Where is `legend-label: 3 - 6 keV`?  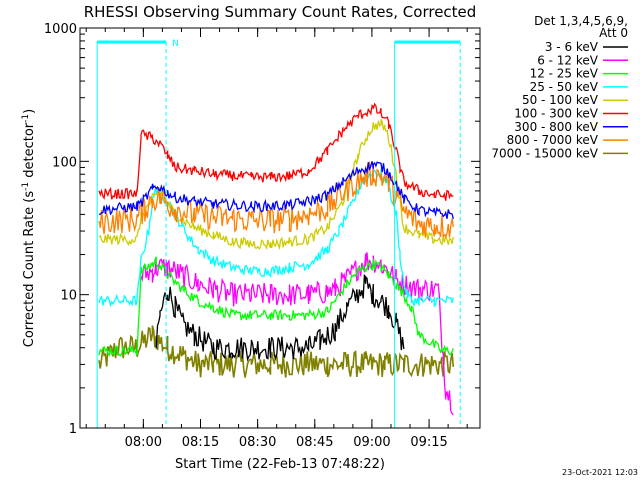 legend-label: 3 - 6 keV is located at coordinates (572, 47).